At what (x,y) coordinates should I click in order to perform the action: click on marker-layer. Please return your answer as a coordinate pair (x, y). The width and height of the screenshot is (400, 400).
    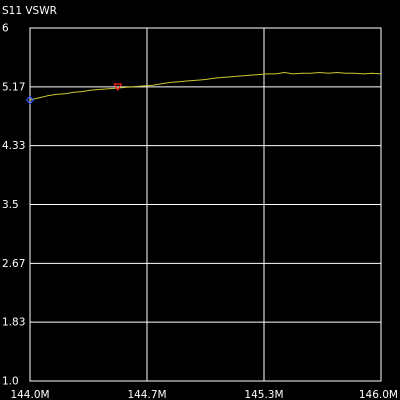
    Looking at the image, I should click on (74, 94).